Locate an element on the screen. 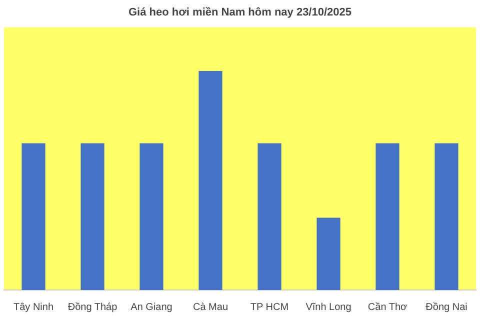 The image size is (480, 320). x-tick-label: Tây Ninh is located at coordinates (33, 307).